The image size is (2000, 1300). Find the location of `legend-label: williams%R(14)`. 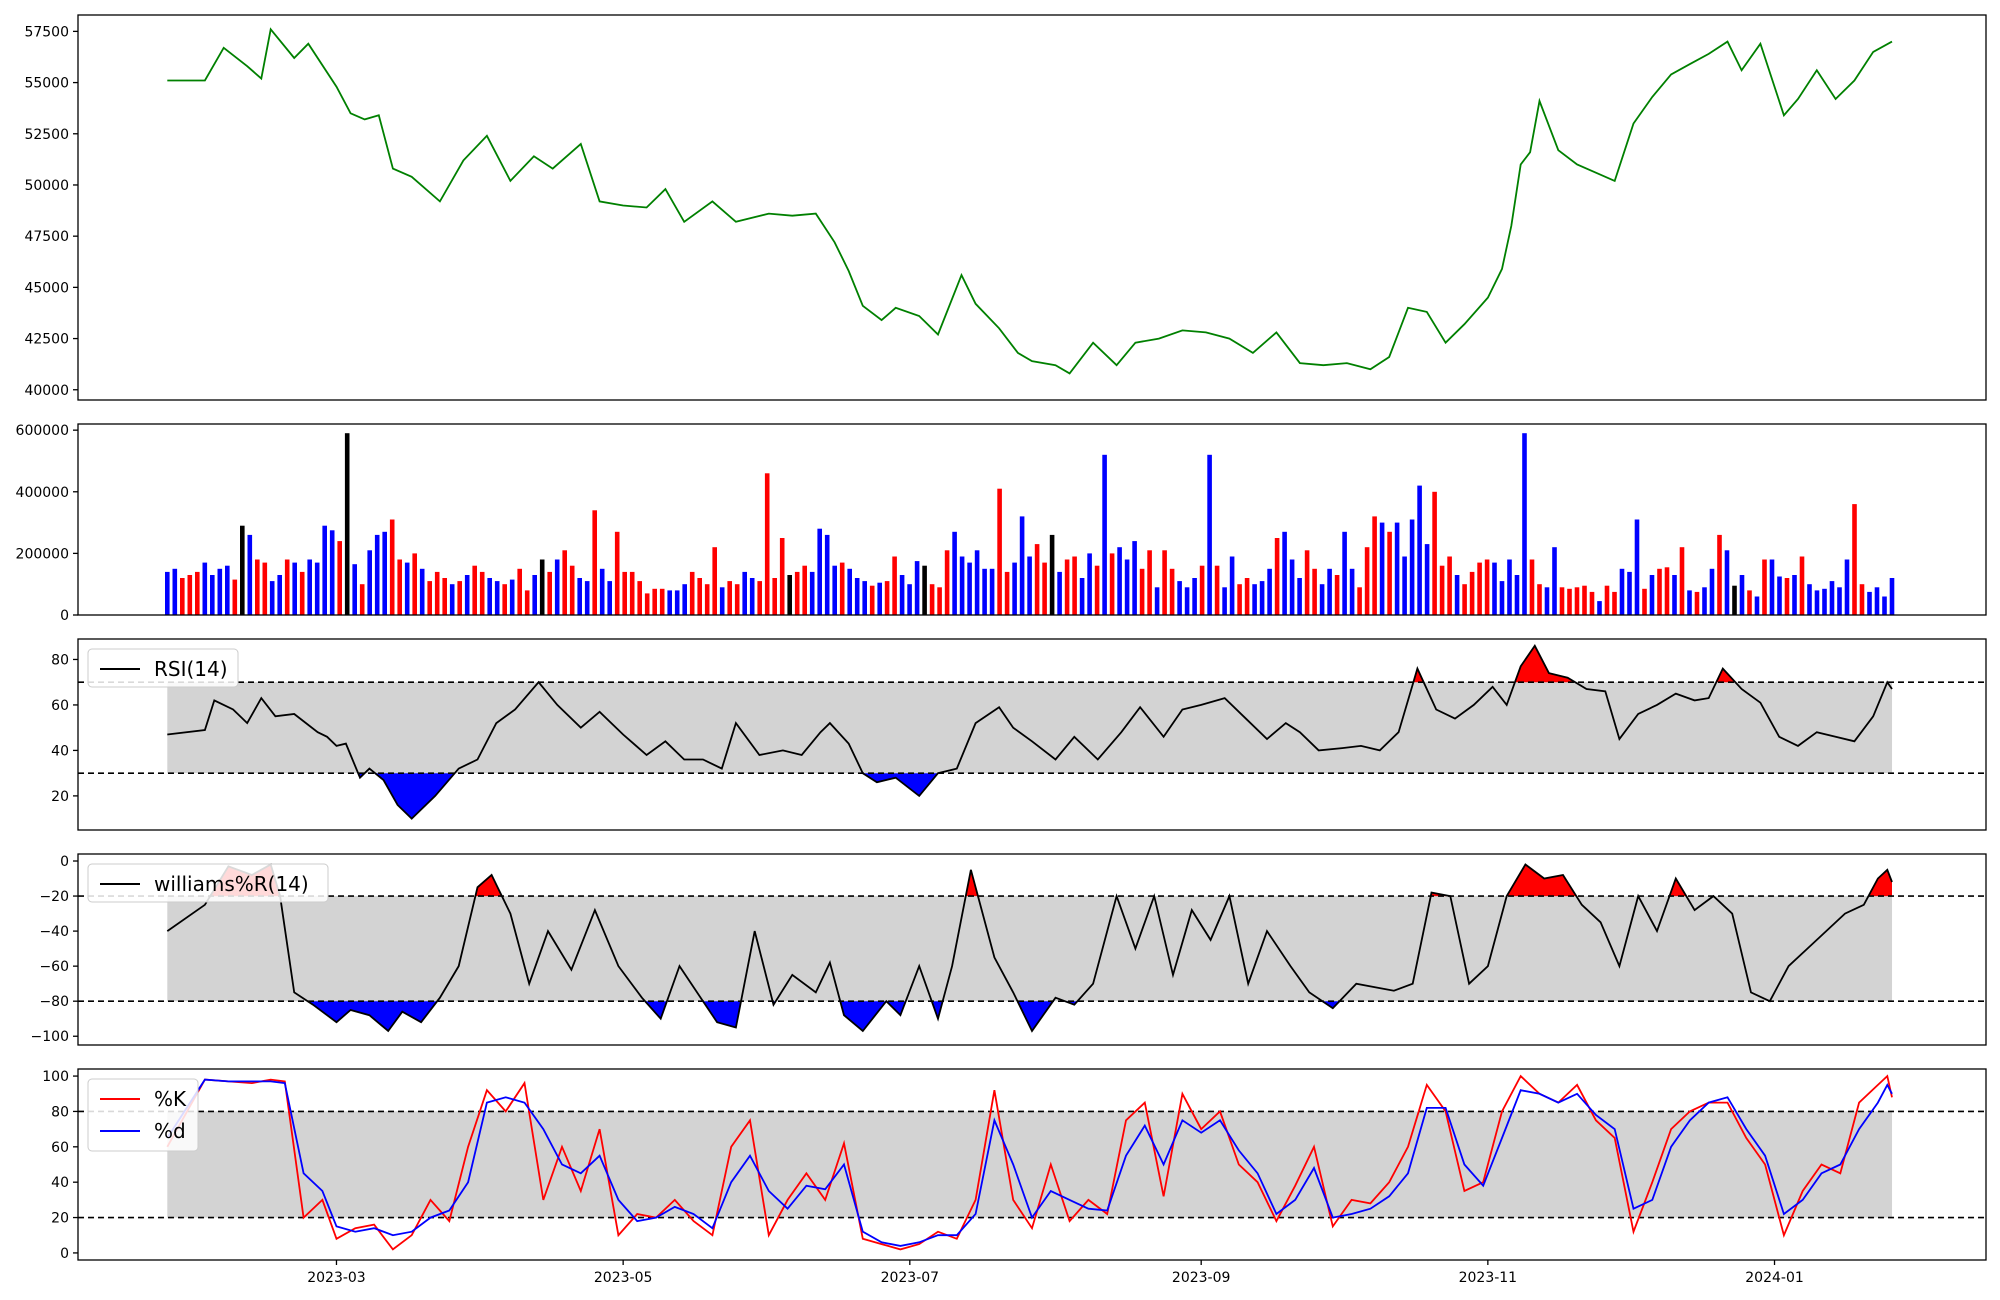

legend-label: williams%R(14) is located at coordinates (231, 884).